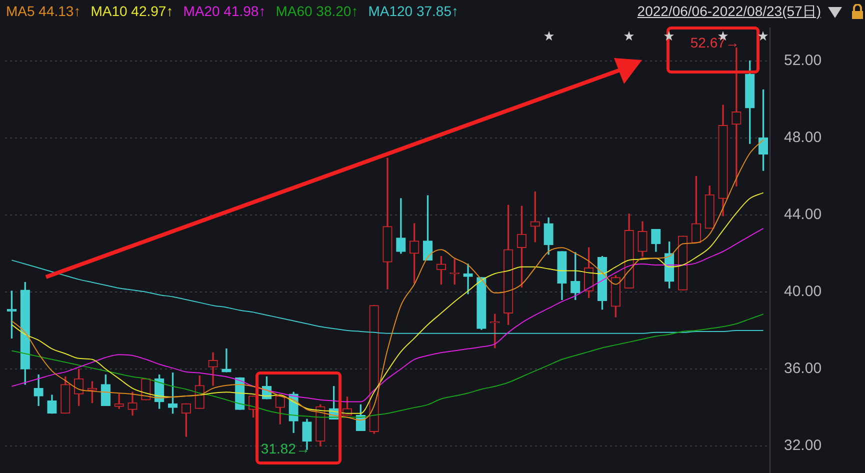 This screenshot has height=473, width=865. Describe the element at coordinates (285, 448) in the screenshot. I see `annotation: 31.82→` at that location.